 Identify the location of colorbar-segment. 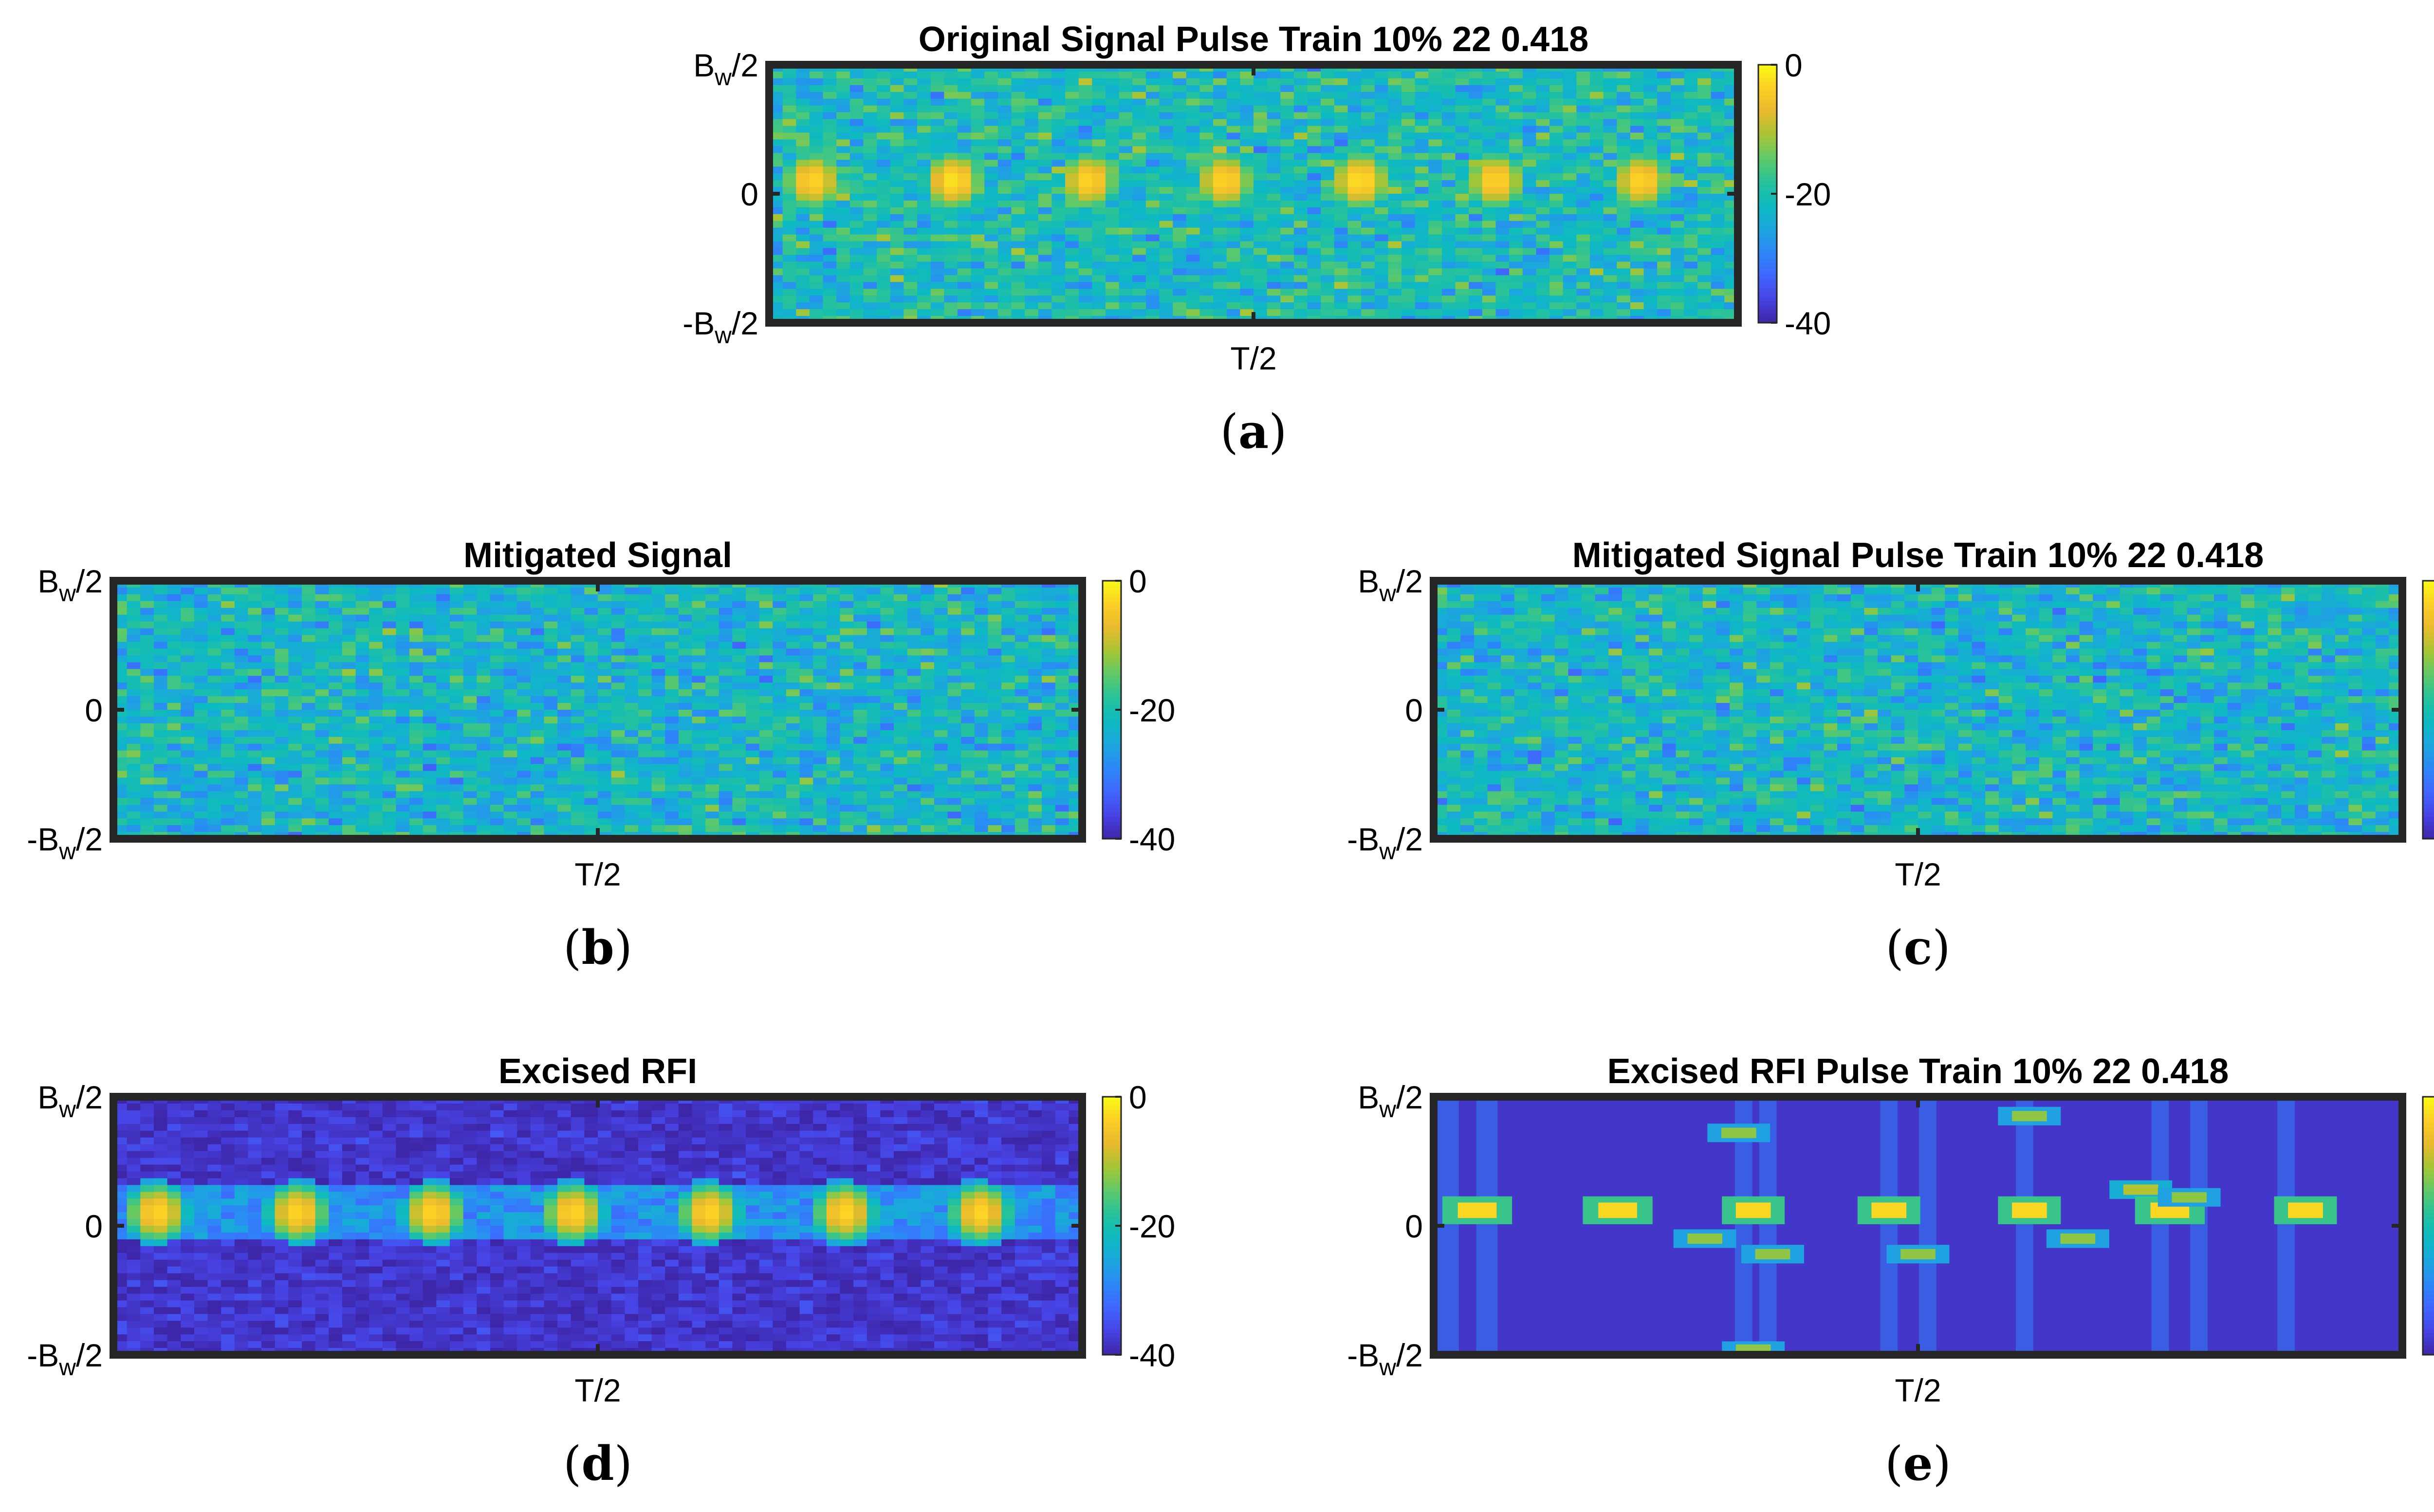
(1767, 84).